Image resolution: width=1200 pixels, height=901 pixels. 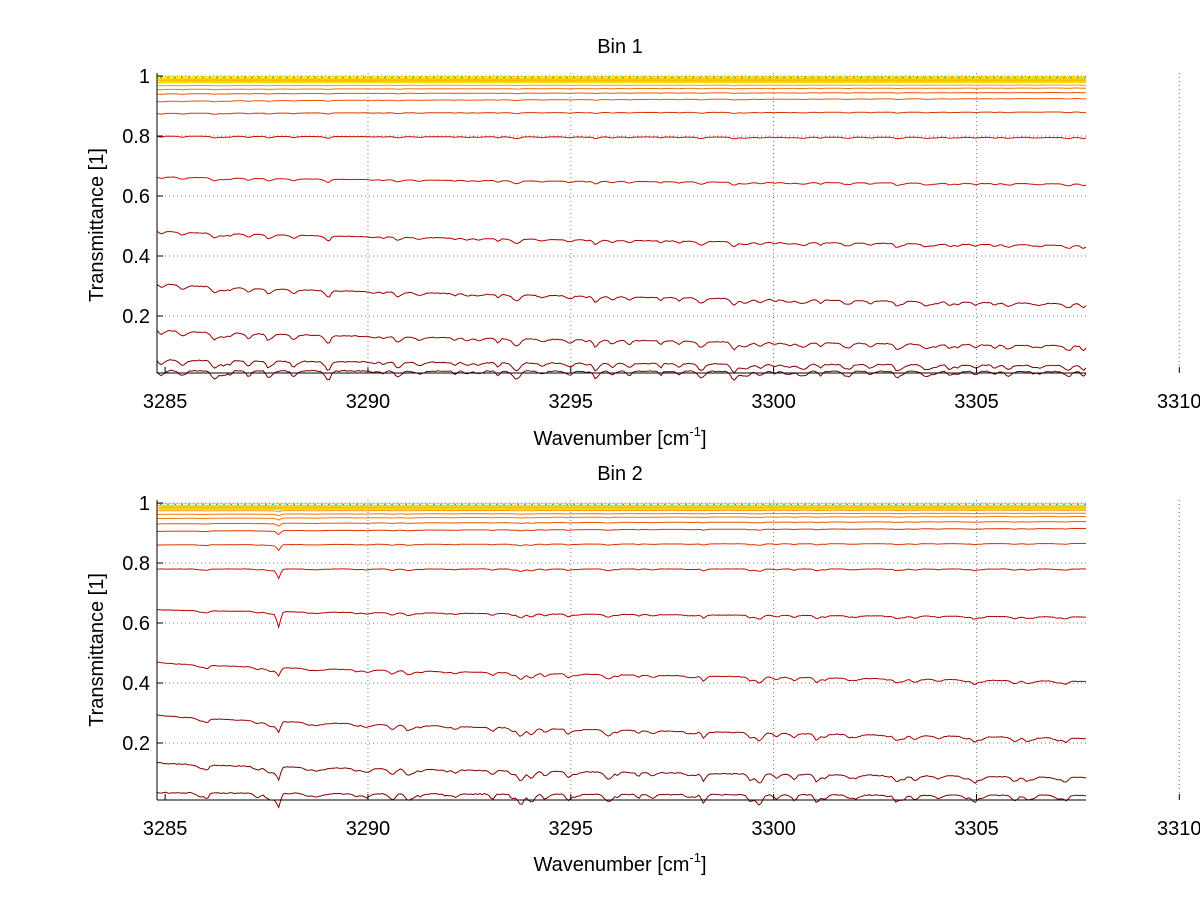 What do you see at coordinates (704, 865) in the screenshot?
I see `x-axis-label-suffix-bin-2: ]` at bounding box center [704, 865].